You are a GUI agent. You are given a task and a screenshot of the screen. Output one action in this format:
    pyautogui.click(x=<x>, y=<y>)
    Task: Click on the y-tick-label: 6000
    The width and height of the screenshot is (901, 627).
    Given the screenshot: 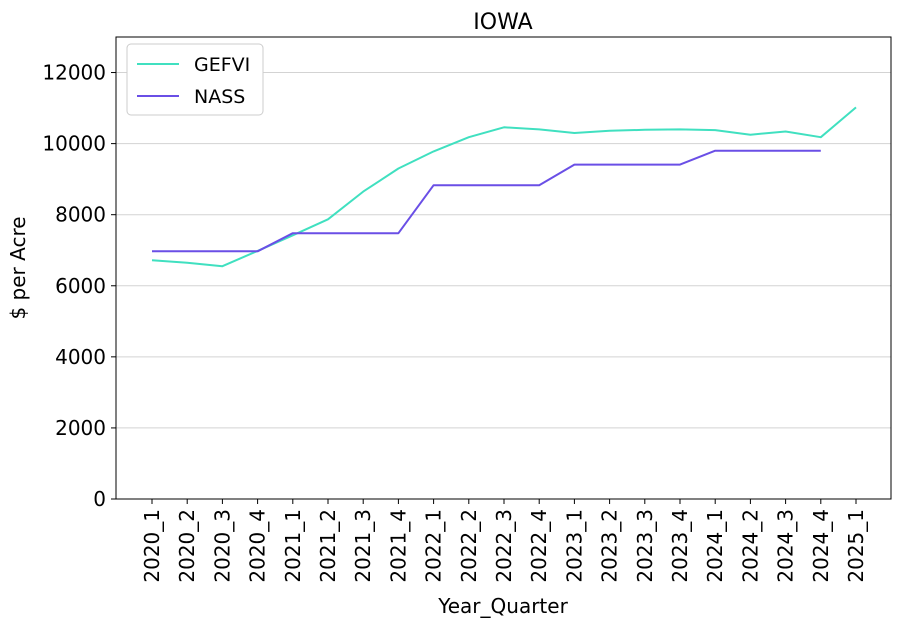 What is the action you would take?
    pyautogui.click(x=80, y=286)
    